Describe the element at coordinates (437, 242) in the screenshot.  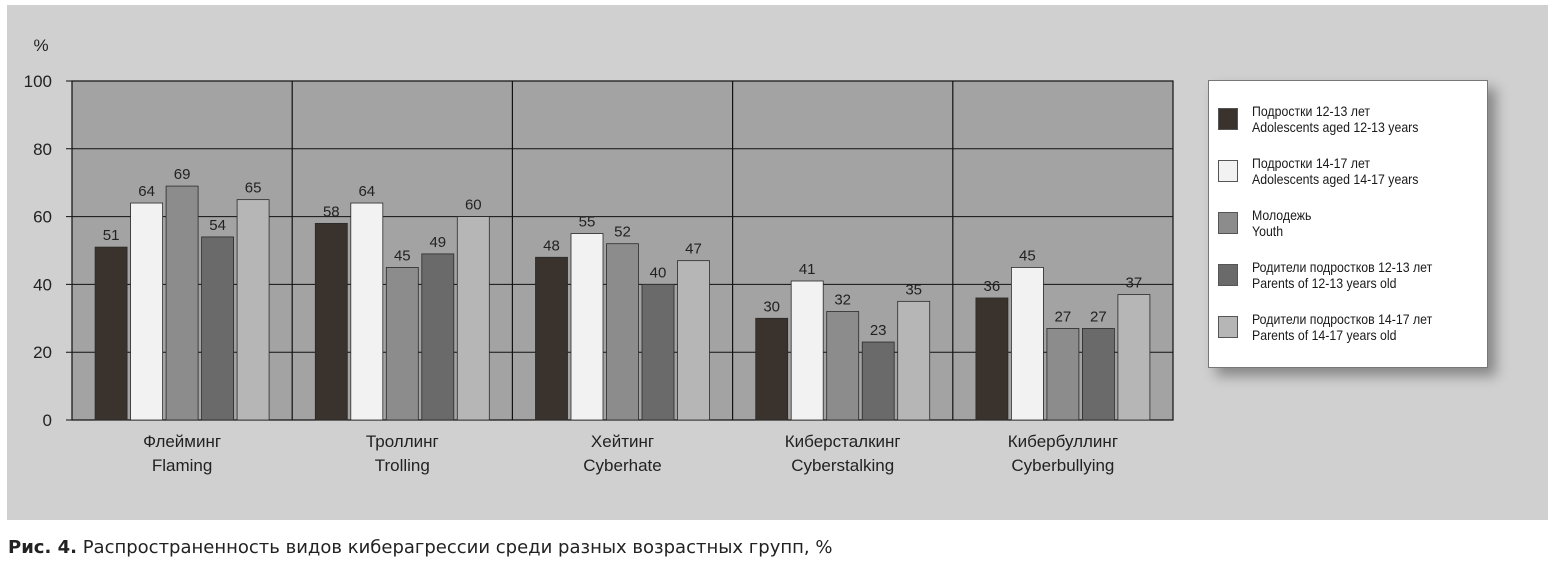
I see `bar-value-label: 49` at that location.